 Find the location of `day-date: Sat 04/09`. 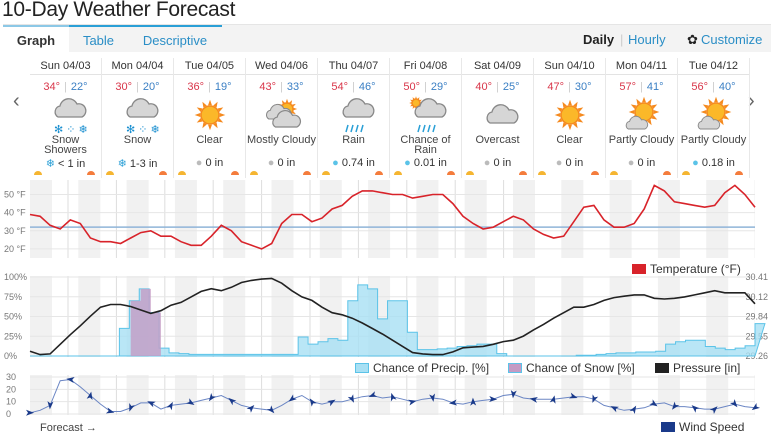

day-date: Sat 04/09 is located at coordinates (497, 66).